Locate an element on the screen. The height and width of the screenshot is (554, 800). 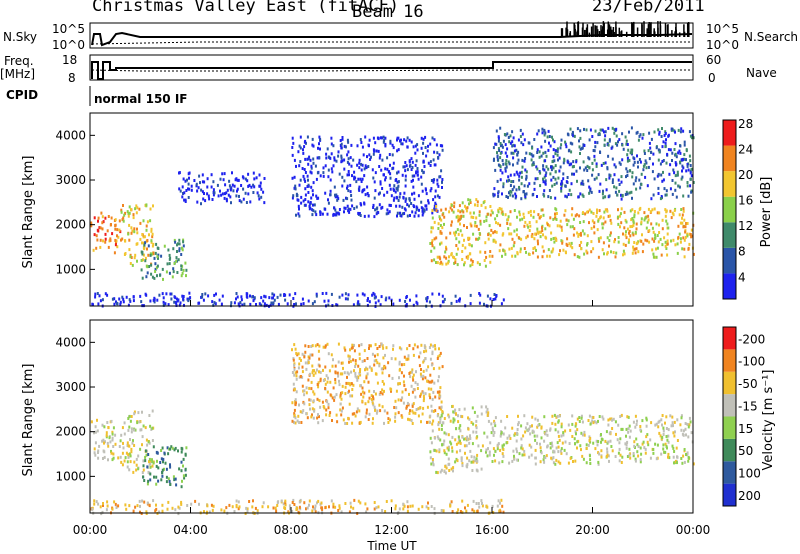
velocity-colorbar-tick-label: -50 is located at coordinates (748, 384).